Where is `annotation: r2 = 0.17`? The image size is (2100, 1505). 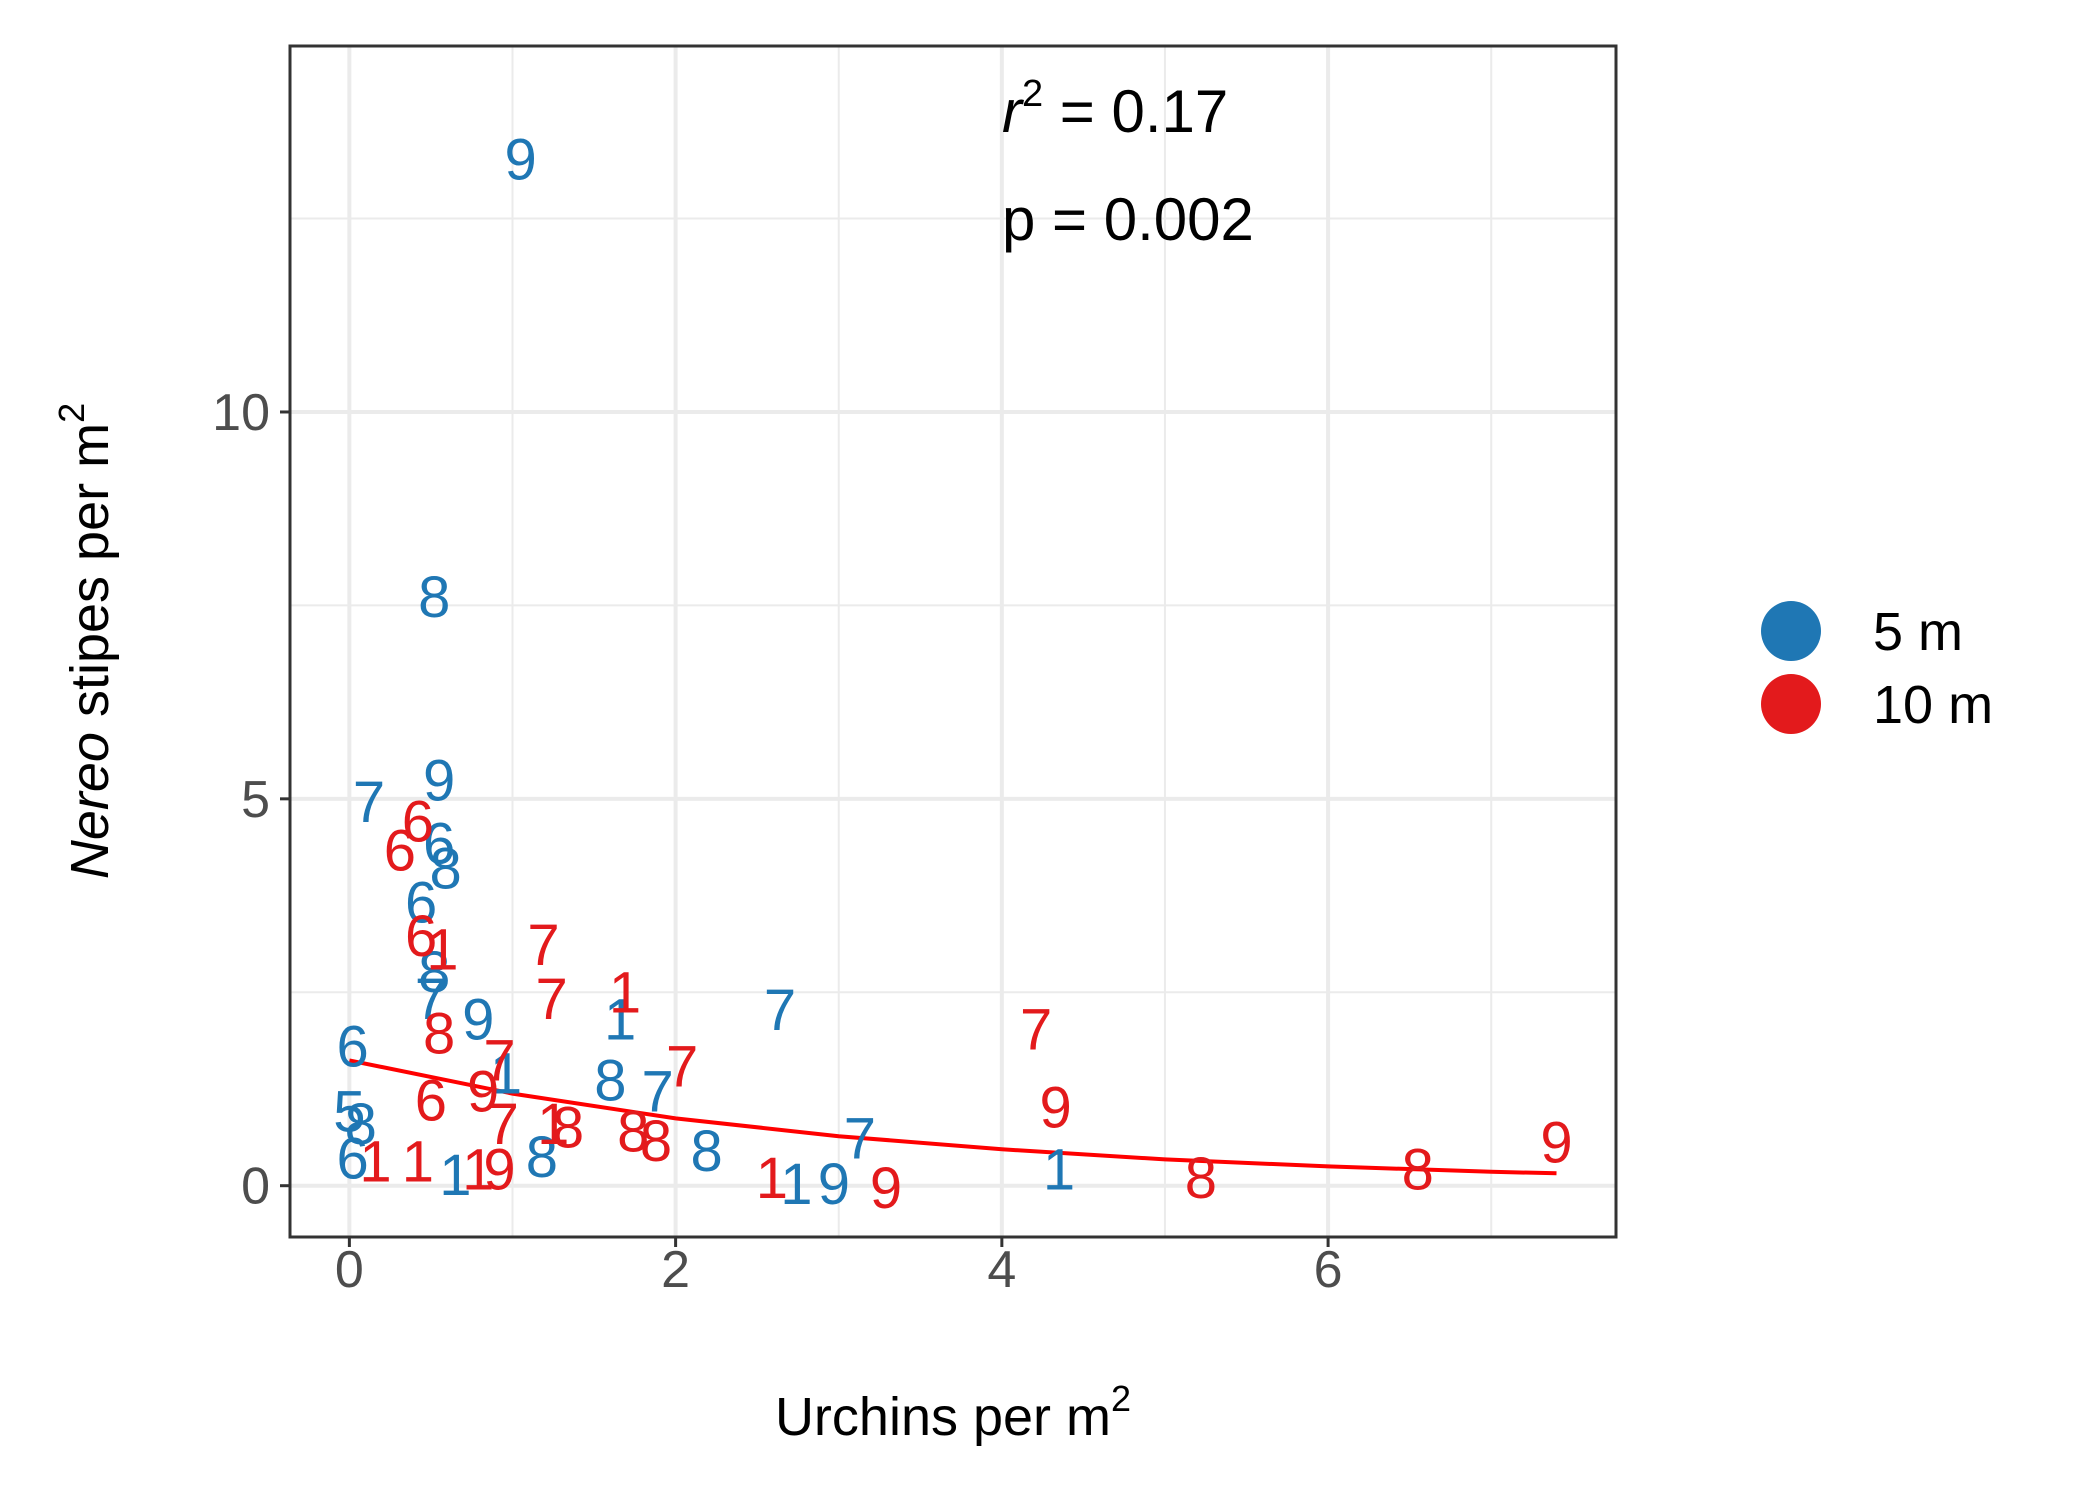
annotation: r2 = 0.17 is located at coordinates (1115, 109).